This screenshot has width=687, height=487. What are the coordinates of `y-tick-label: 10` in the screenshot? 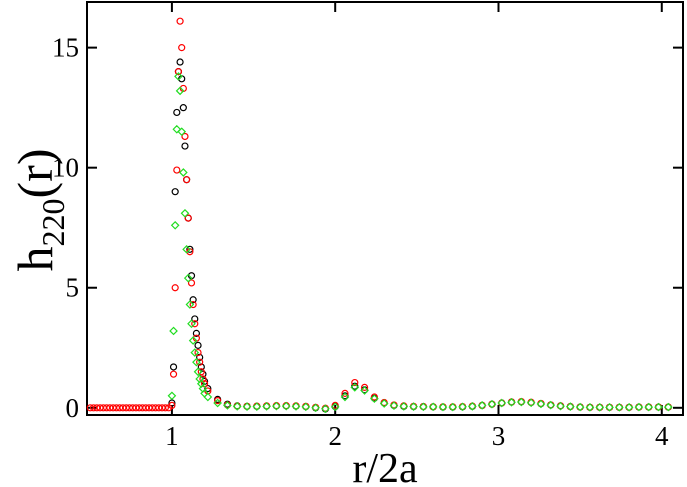 It's located at (65, 168).